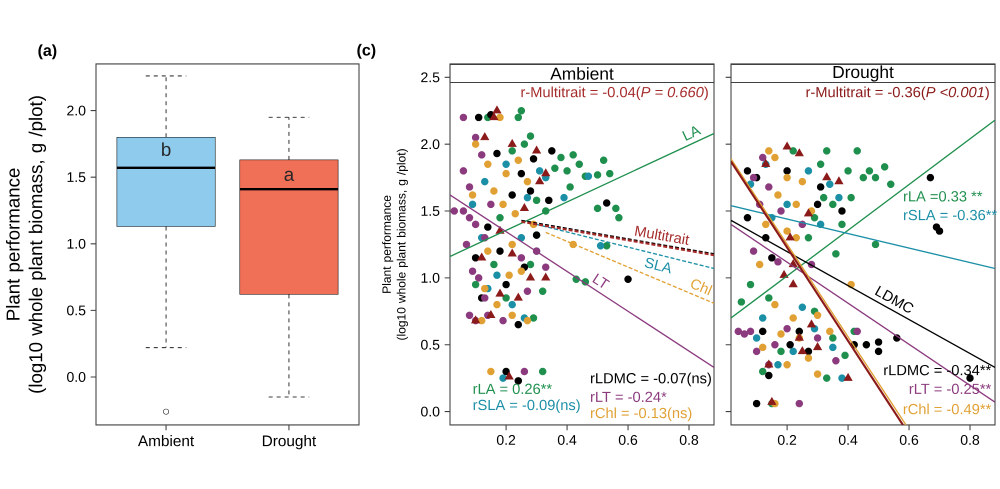  What do you see at coordinates (662, 235) in the screenshot?
I see `text: Multitrait` at bounding box center [662, 235].